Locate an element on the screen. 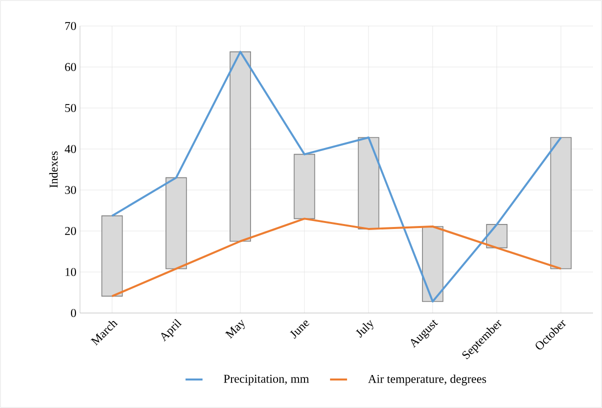 This screenshot has width=602, height=408. x-tick-label: July is located at coordinates (365, 329).